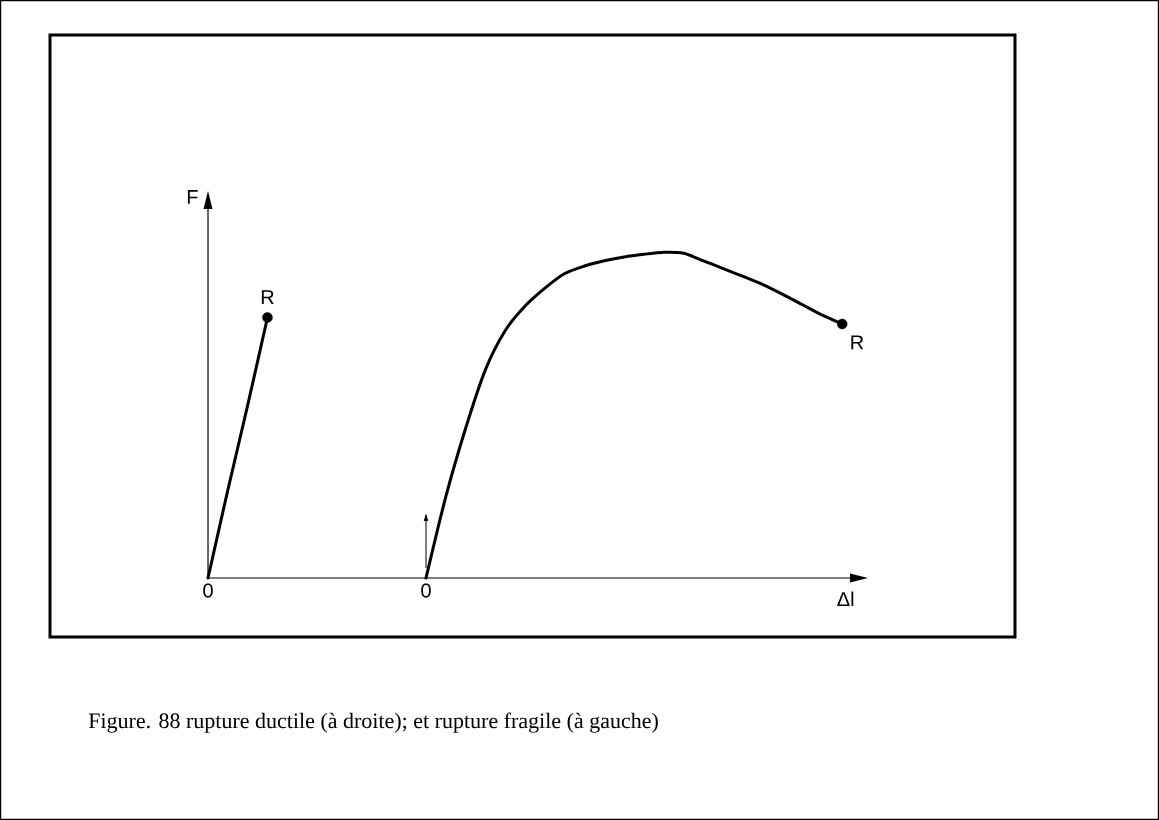  What do you see at coordinates (192, 197) in the screenshot?
I see `y-axis-title: F` at bounding box center [192, 197].